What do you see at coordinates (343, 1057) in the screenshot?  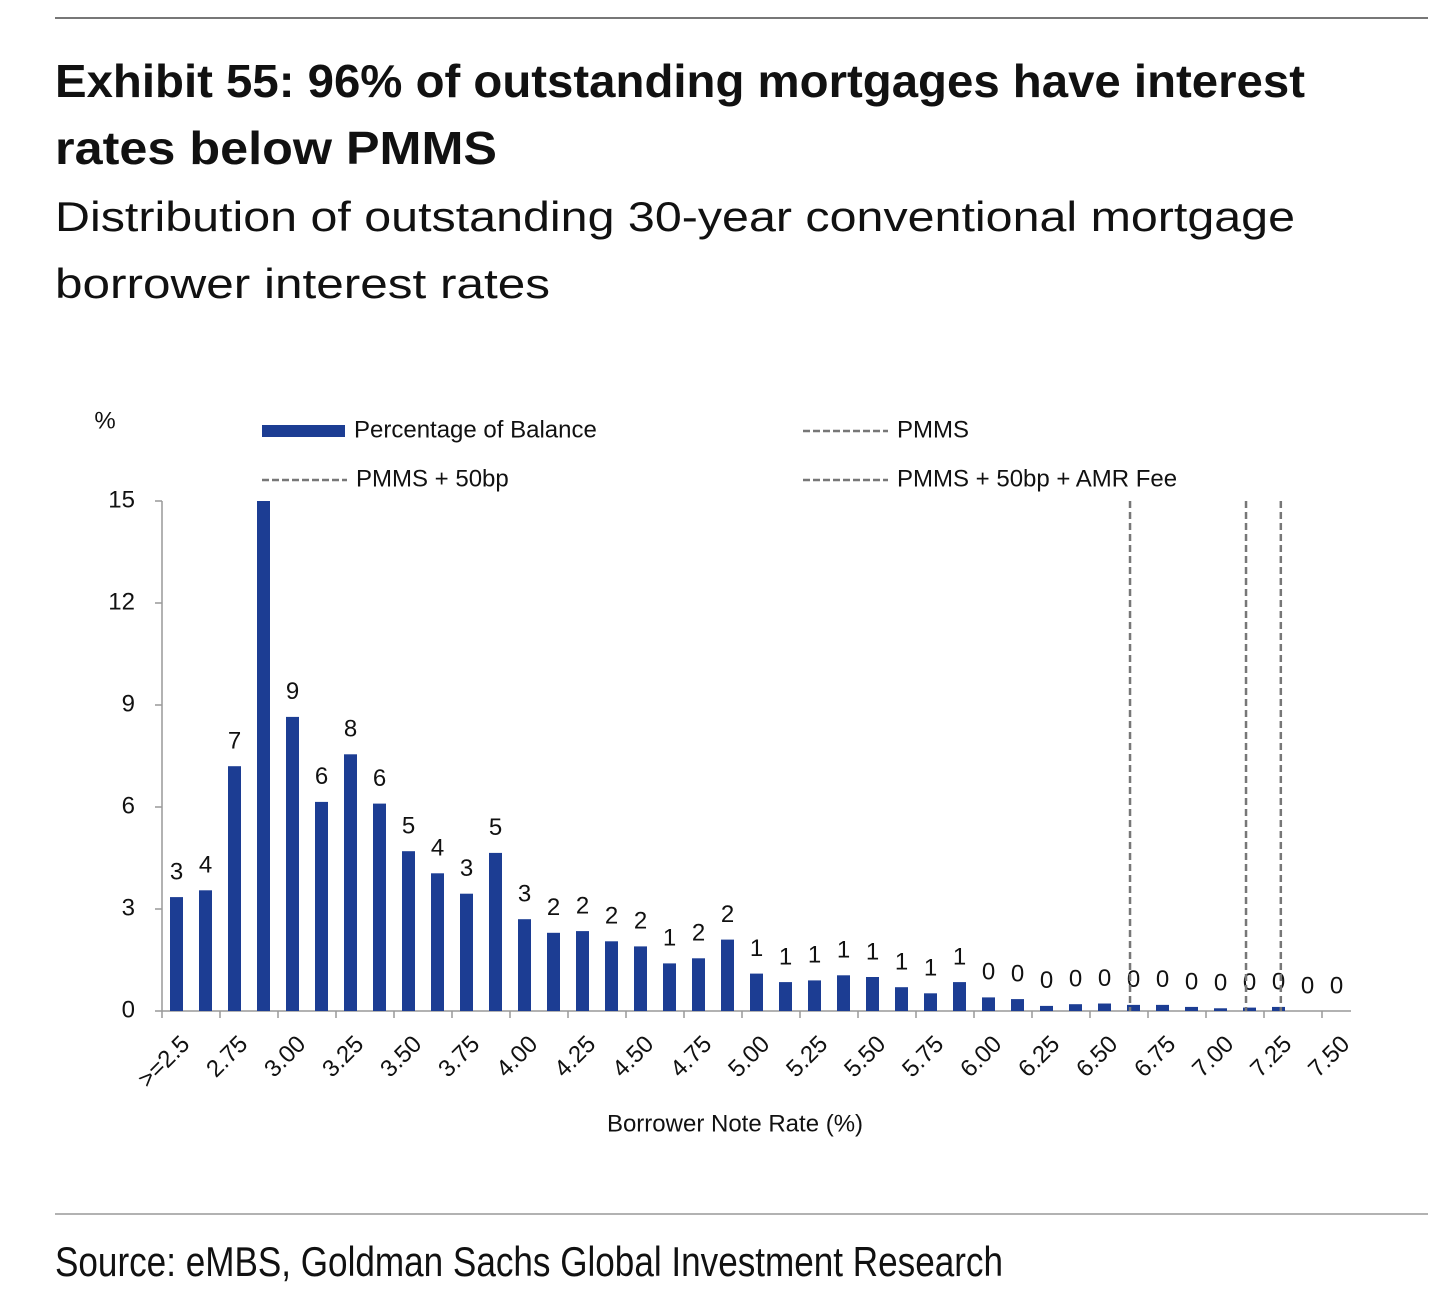 I see `x-tick-label: 3.25` at bounding box center [343, 1057].